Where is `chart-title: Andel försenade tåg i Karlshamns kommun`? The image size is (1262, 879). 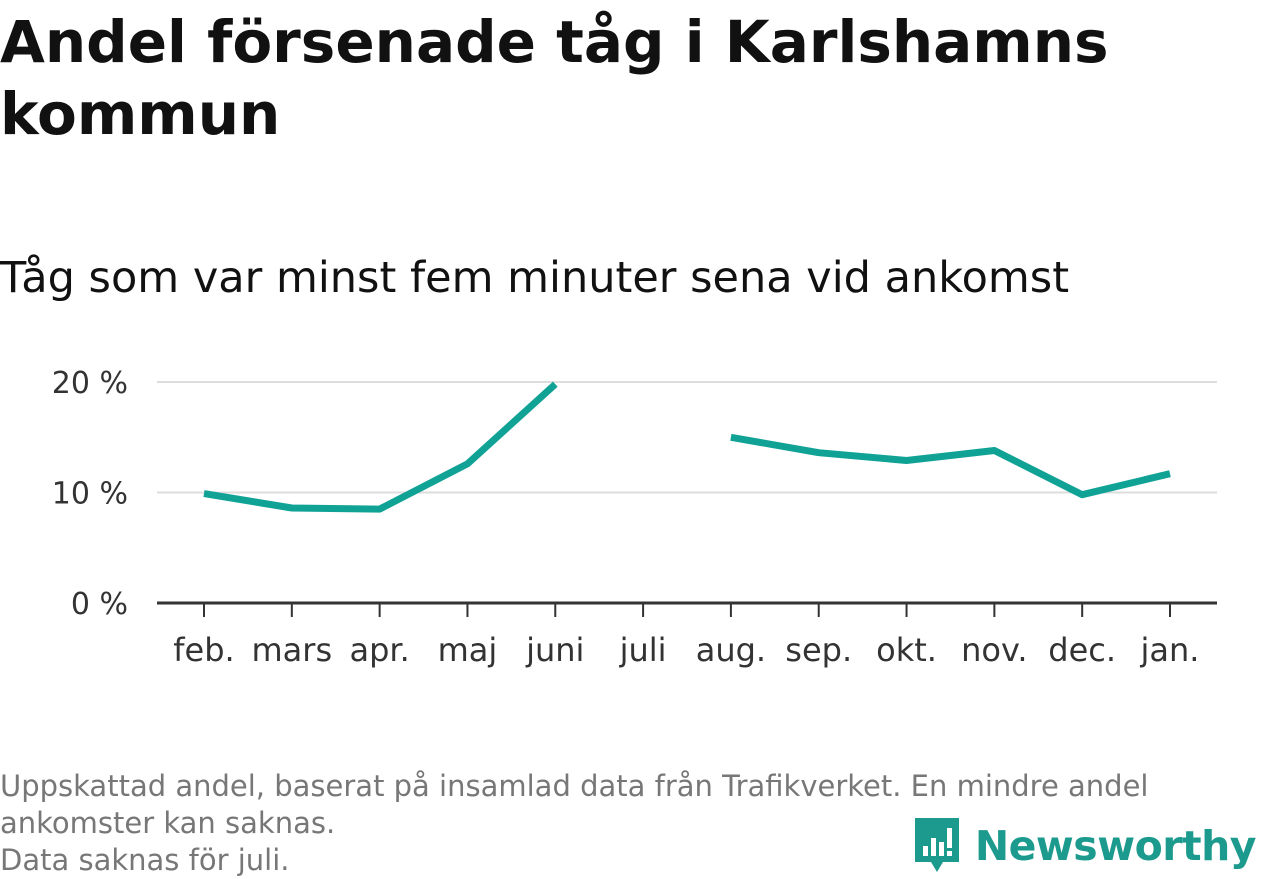
chart-title: Andel försenade tåg i Karlshamns kommun is located at coordinates (554, 78).